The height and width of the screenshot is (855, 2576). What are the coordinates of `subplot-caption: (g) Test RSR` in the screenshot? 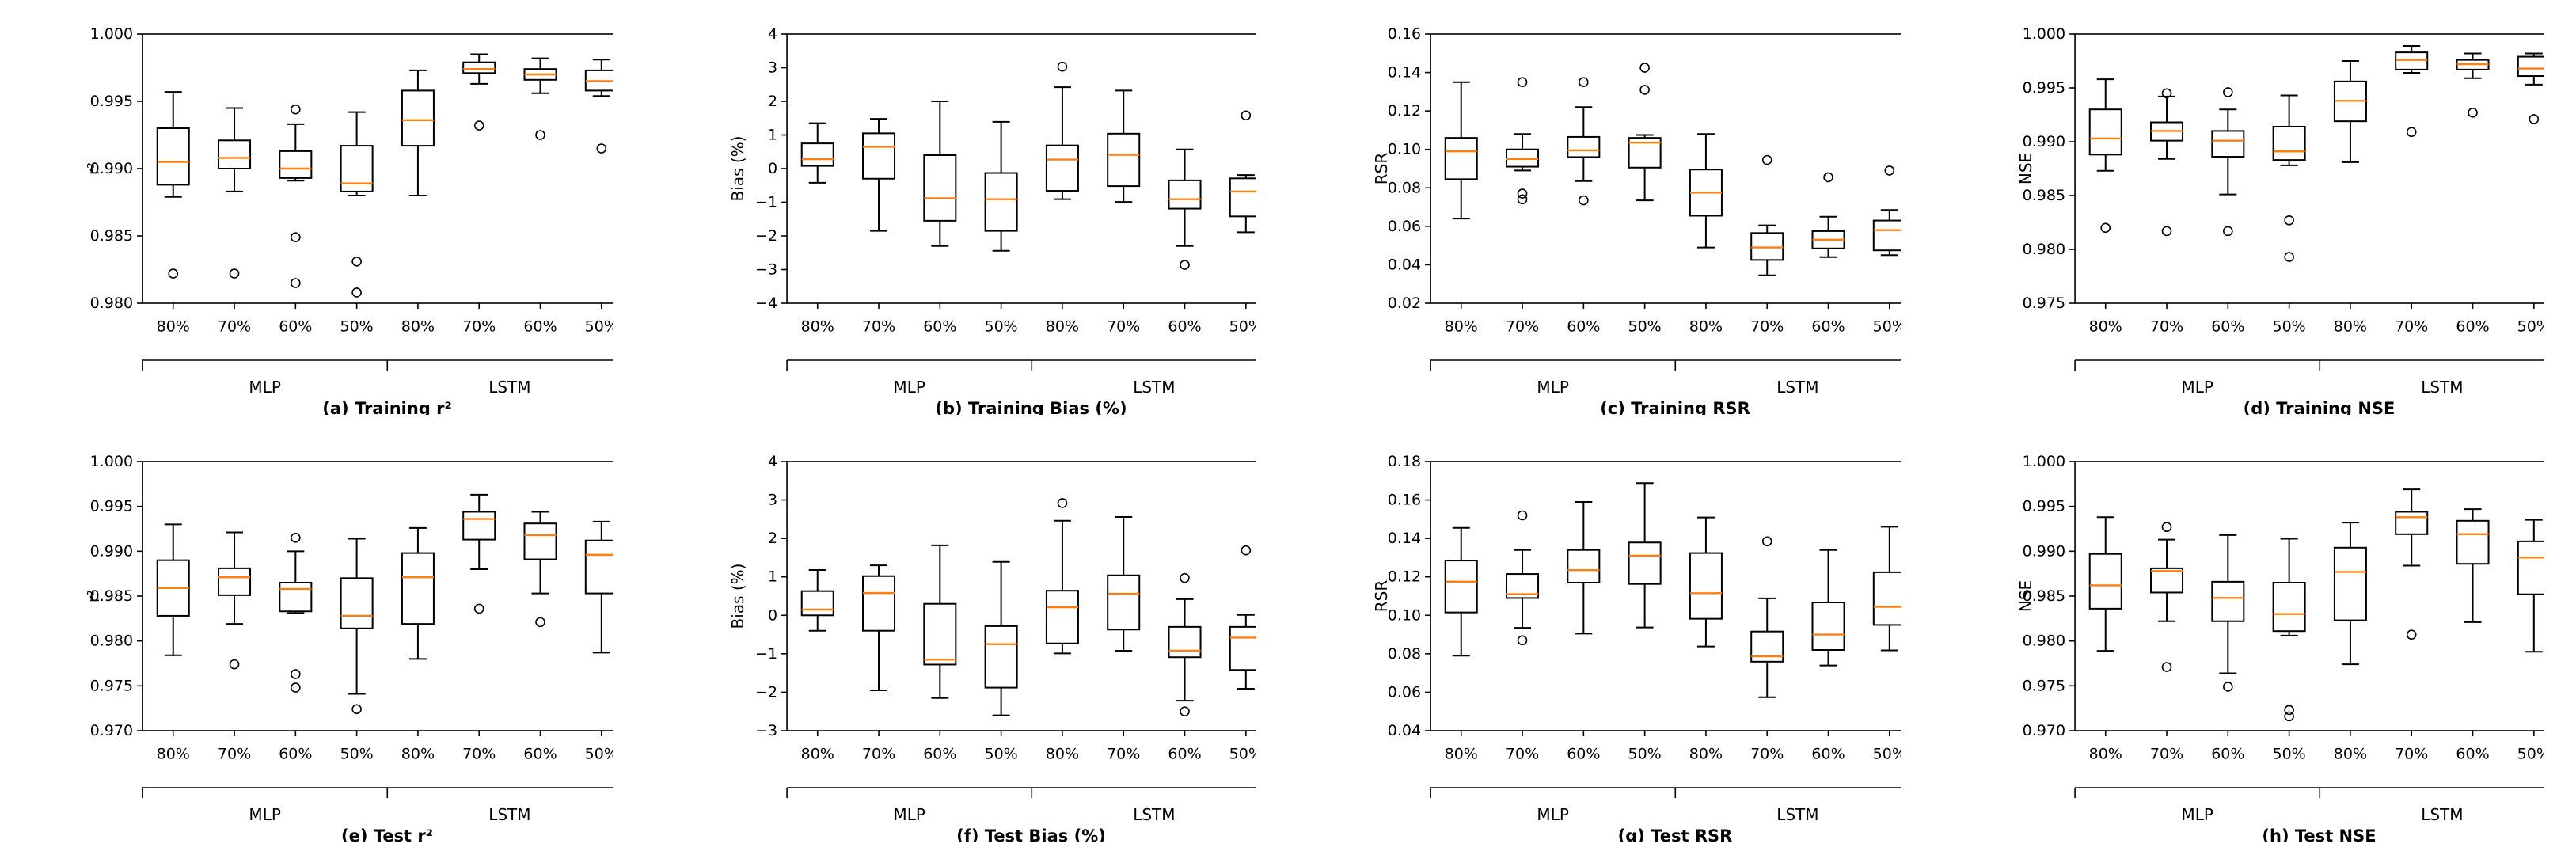 It's located at (1675, 834).